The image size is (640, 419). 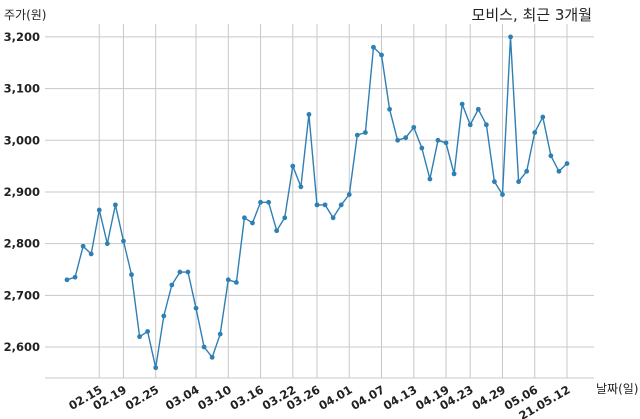 What do you see at coordinates (335, 397) in the screenshot?
I see `x-tick-label: 04.01` at bounding box center [335, 397].